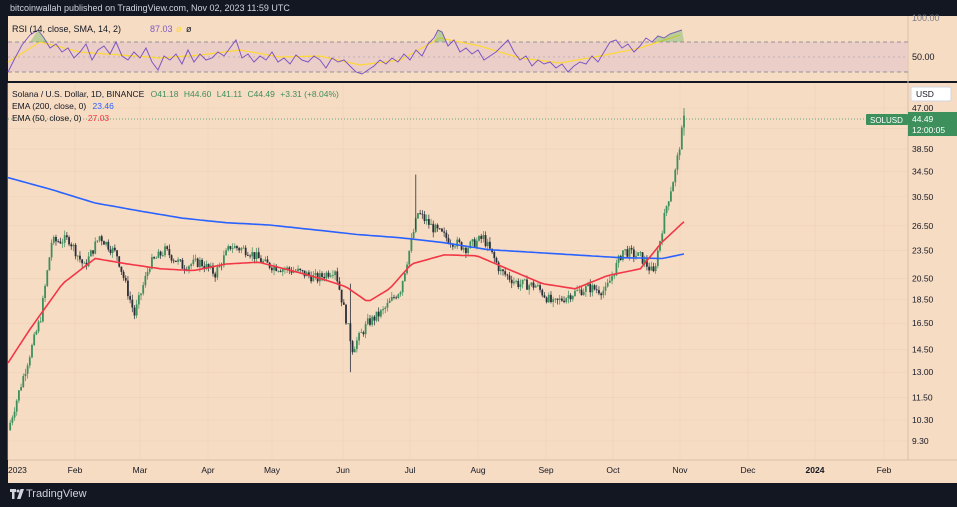 The image size is (957, 507). What do you see at coordinates (189, 29) in the screenshot?
I see `rsi-extra-2: ø` at bounding box center [189, 29].